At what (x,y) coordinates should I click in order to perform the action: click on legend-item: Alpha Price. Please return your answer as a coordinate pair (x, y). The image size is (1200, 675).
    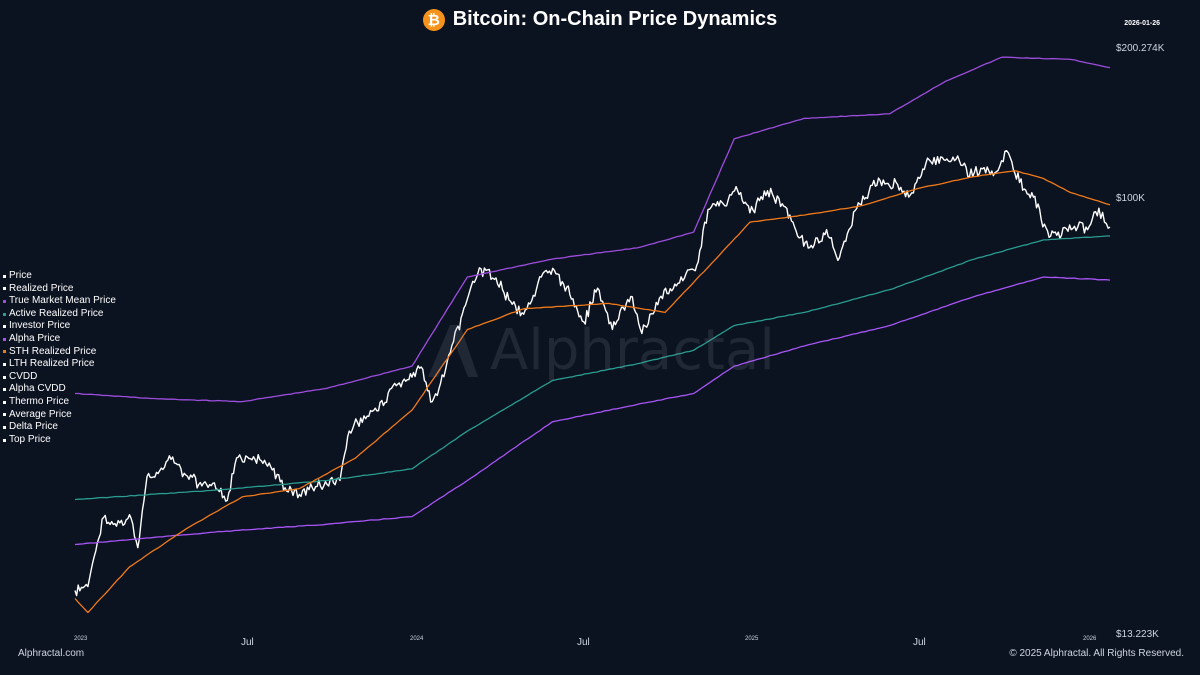
    Looking at the image, I should click on (59, 339).